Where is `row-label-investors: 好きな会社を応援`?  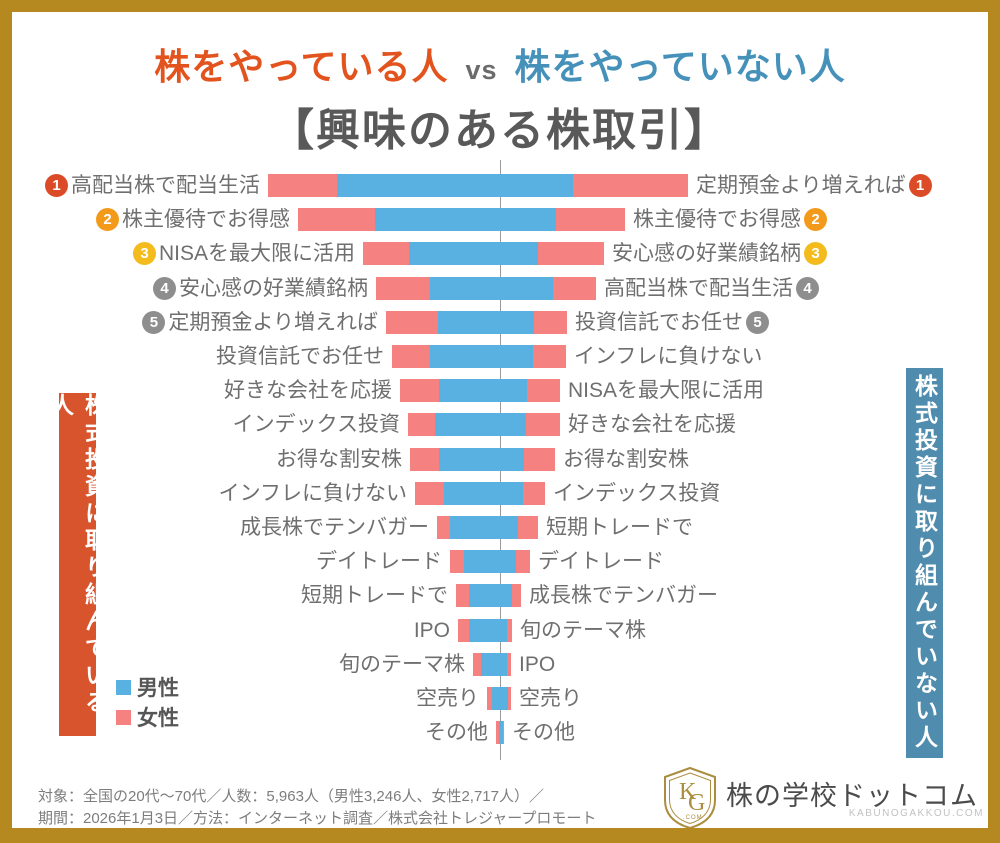 row-label-investors: 好きな会社を応援 is located at coordinates (308, 390).